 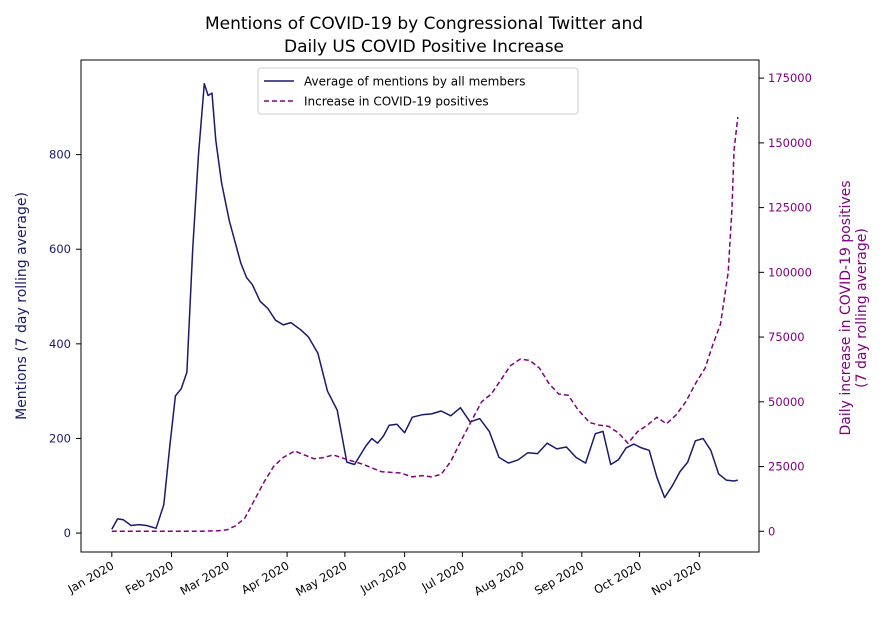 What do you see at coordinates (676, 578) in the screenshot?
I see `x-tick-label: Nov 2020` at bounding box center [676, 578].